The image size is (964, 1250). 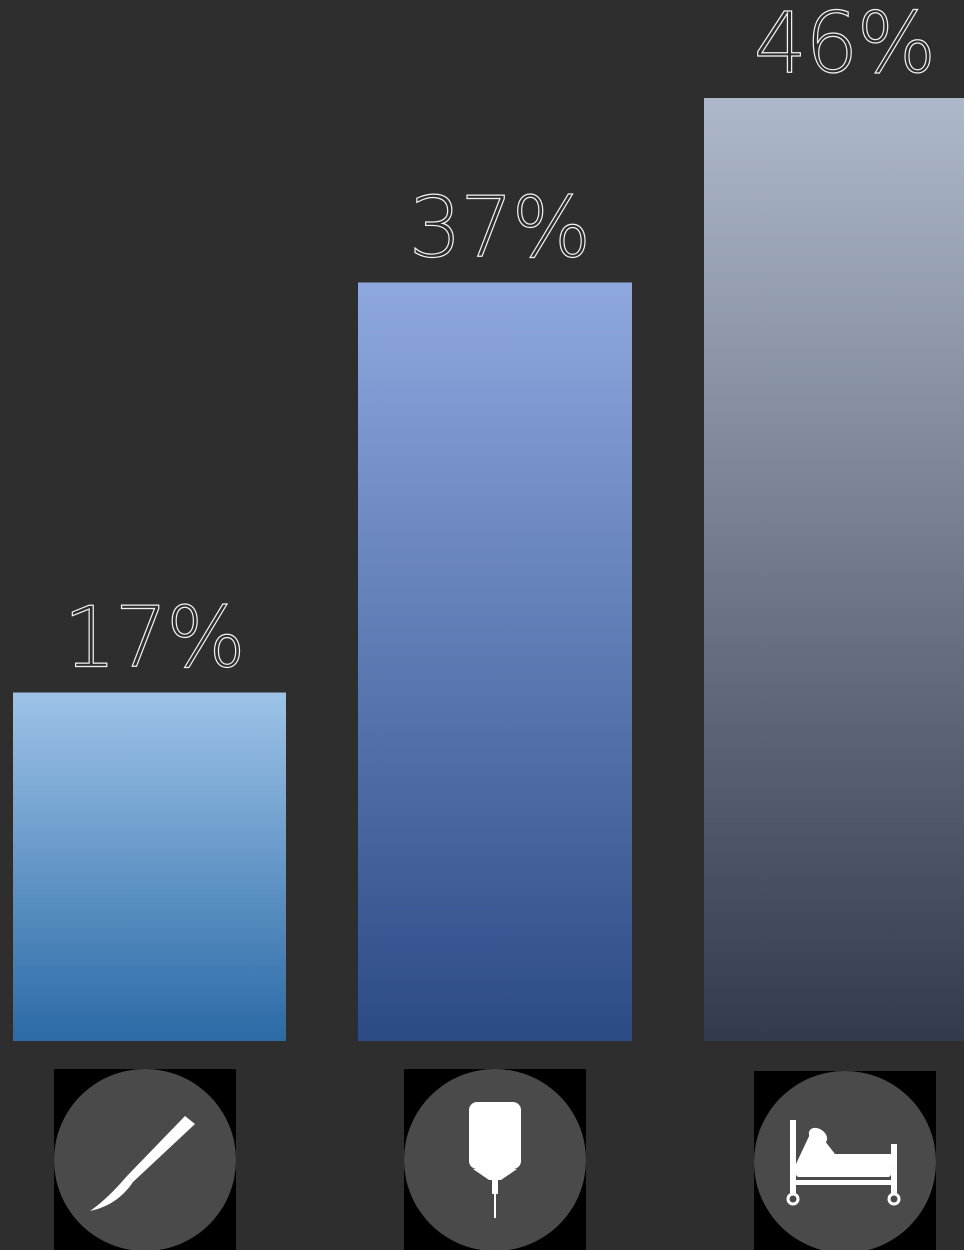 What do you see at coordinates (844, 46) in the screenshot?
I see `value-label-hospital-bed: 46%` at bounding box center [844, 46].